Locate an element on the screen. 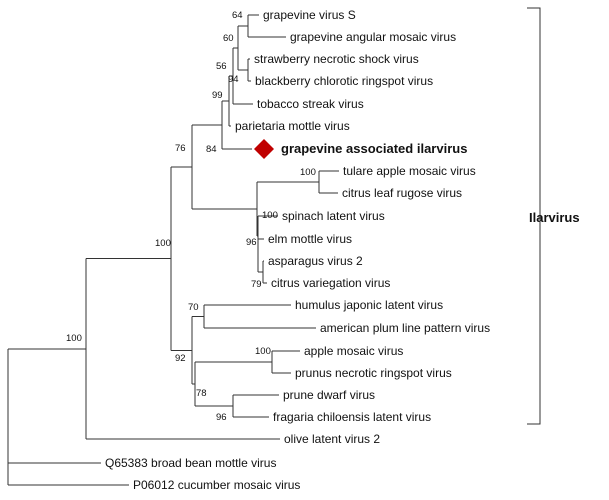 Image resolution: width=609 pixels, height=500 pixels. taxon-label-gvs: grapevine virus S is located at coordinates (309, 15).